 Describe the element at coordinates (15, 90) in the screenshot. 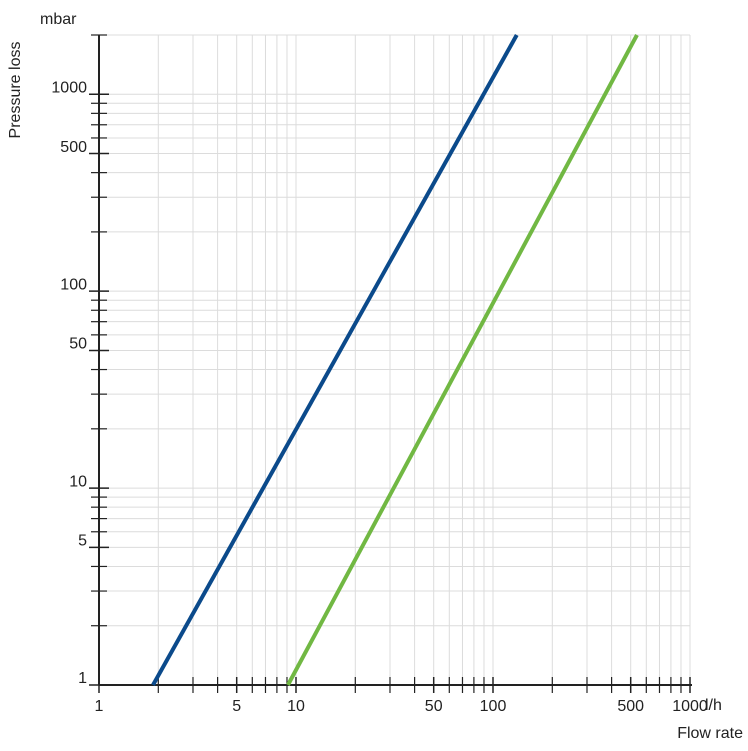

I see `y-axis-label: Pressure loss` at that location.